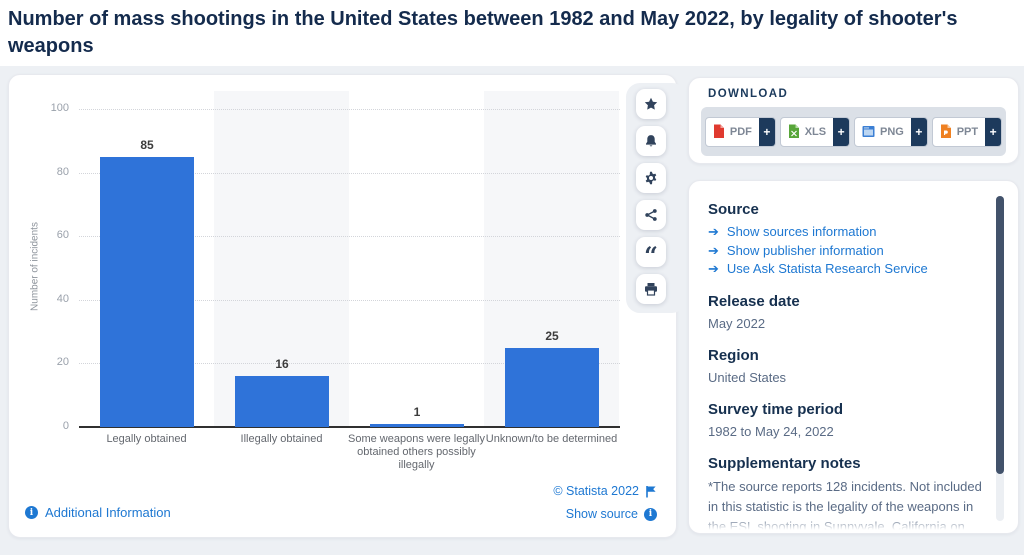 This screenshot has height=555, width=1024. What do you see at coordinates (551, 439) in the screenshot?
I see `x-label: Unknown/to be determined` at bounding box center [551, 439].